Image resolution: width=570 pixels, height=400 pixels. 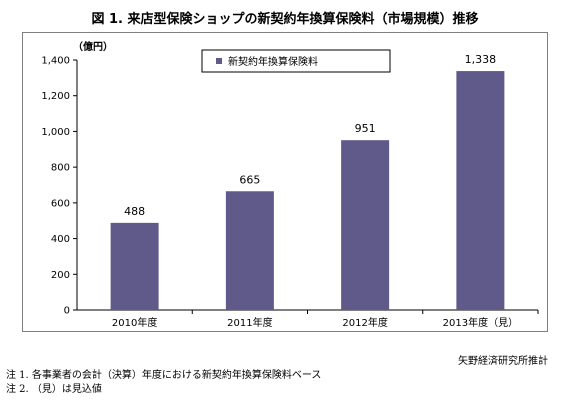 What do you see at coordinates (60, 203) in the screenshot?
I see `y-tick-label: 600` at bounding box center [60, 203].